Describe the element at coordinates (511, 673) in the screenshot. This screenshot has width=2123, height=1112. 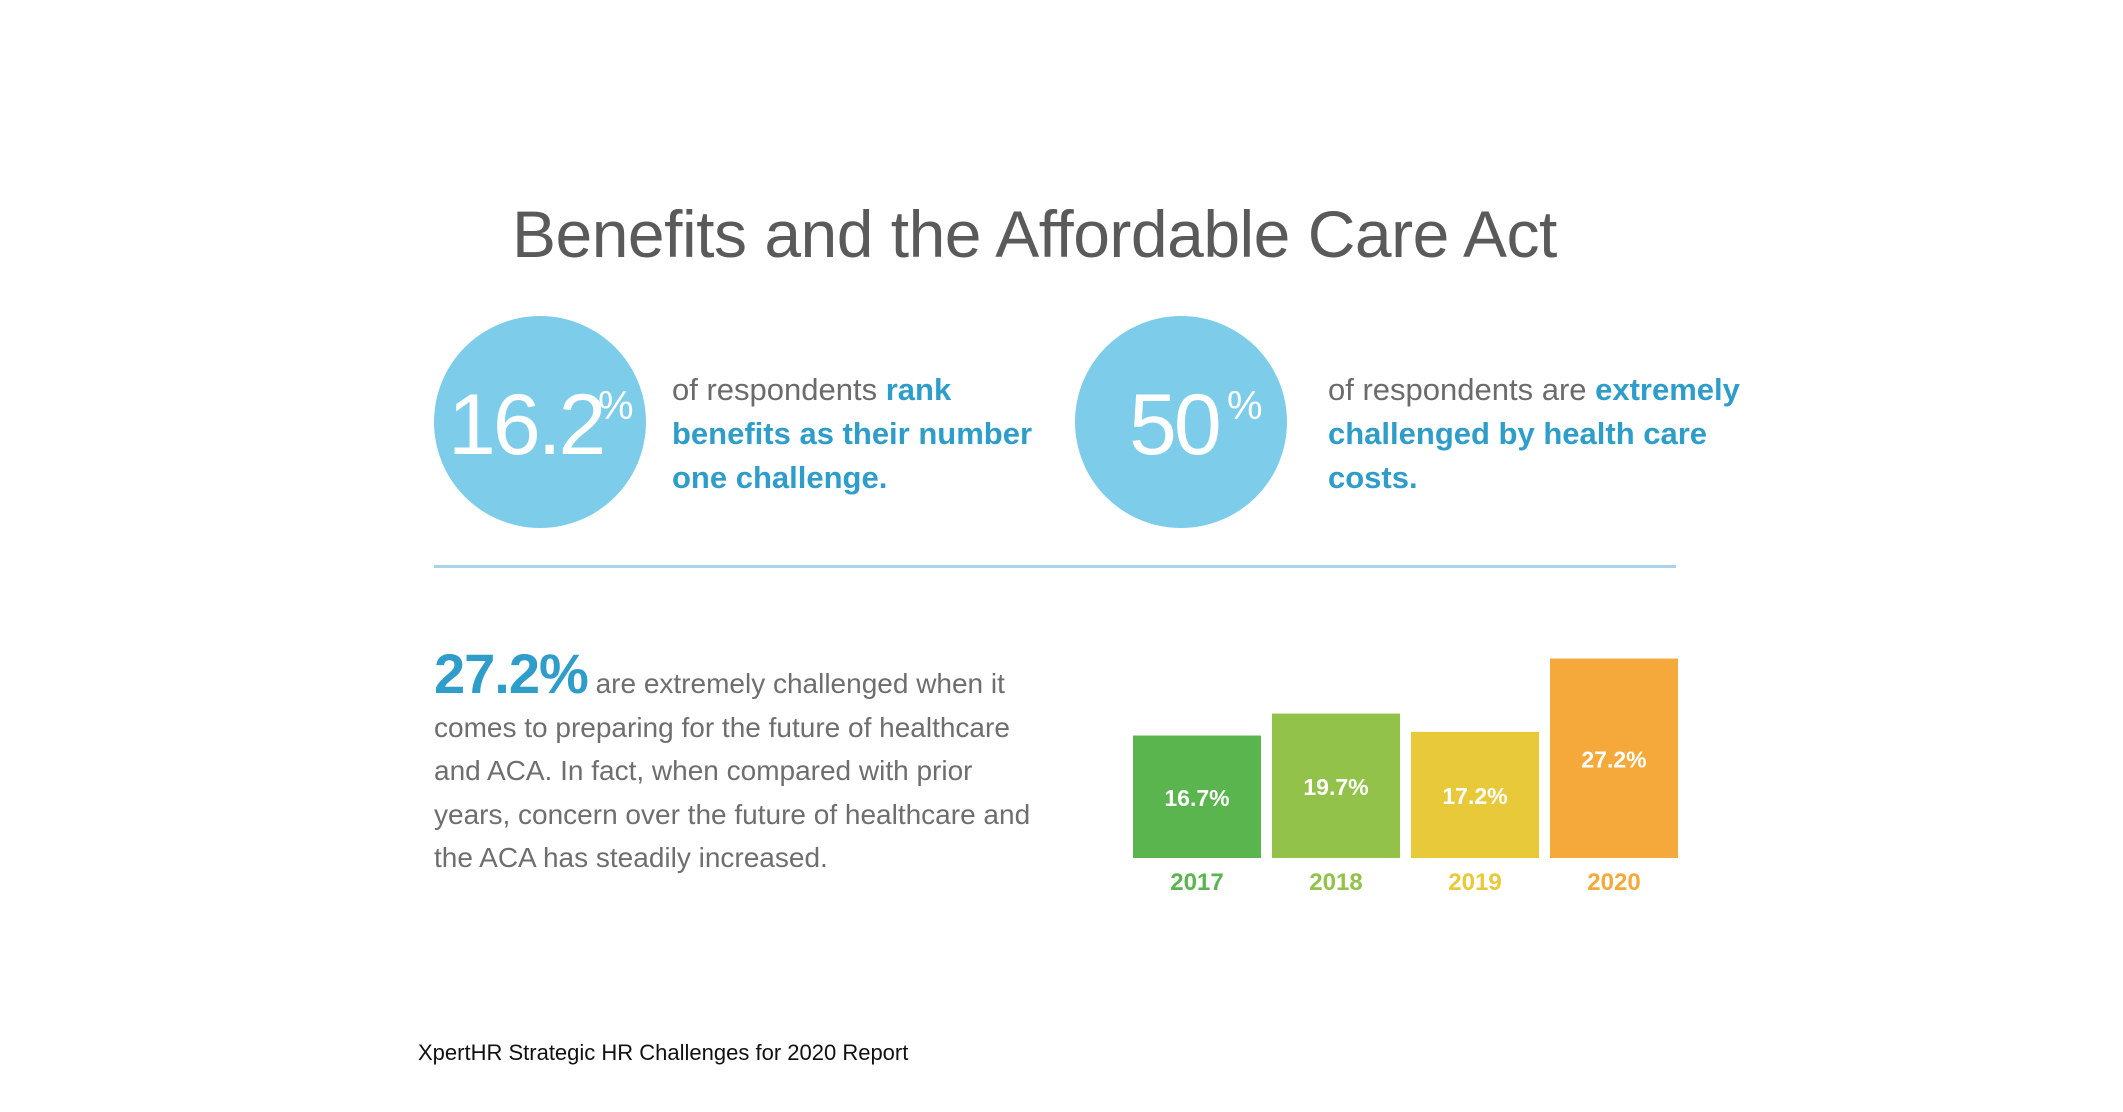
I see `summary-highlight: 27.2%` at that location.